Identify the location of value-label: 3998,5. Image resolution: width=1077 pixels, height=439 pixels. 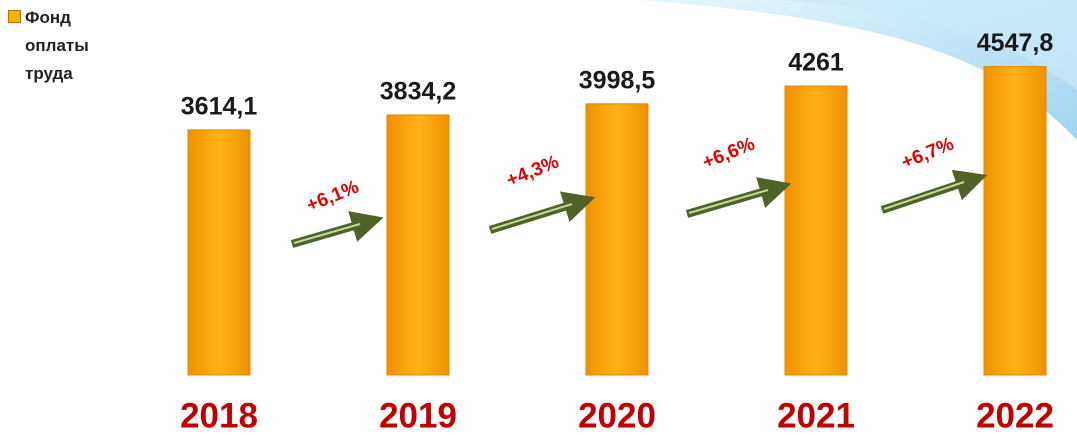
(617, 80).